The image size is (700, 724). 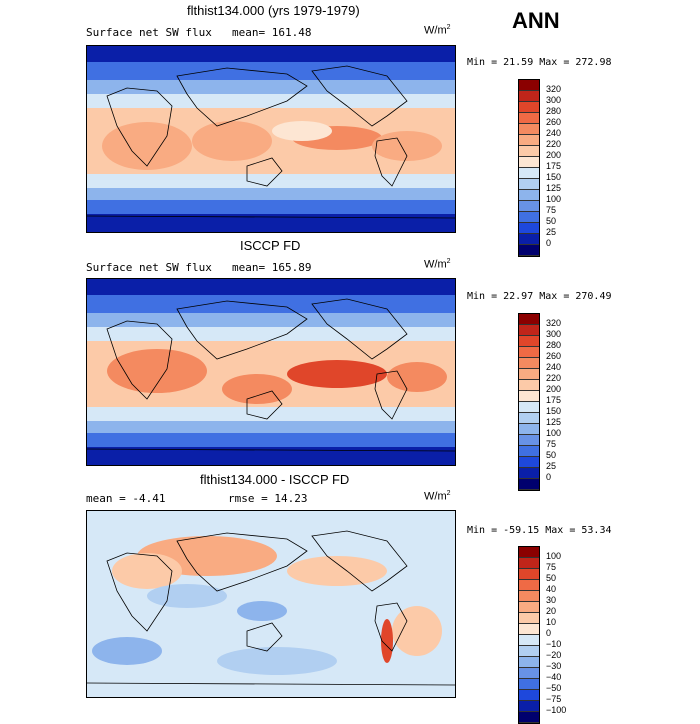 What do you see at coordinates (551, 600) in the screenshot?
I see `colorbar-tick-label: 30` at bounding box center [551, 600].